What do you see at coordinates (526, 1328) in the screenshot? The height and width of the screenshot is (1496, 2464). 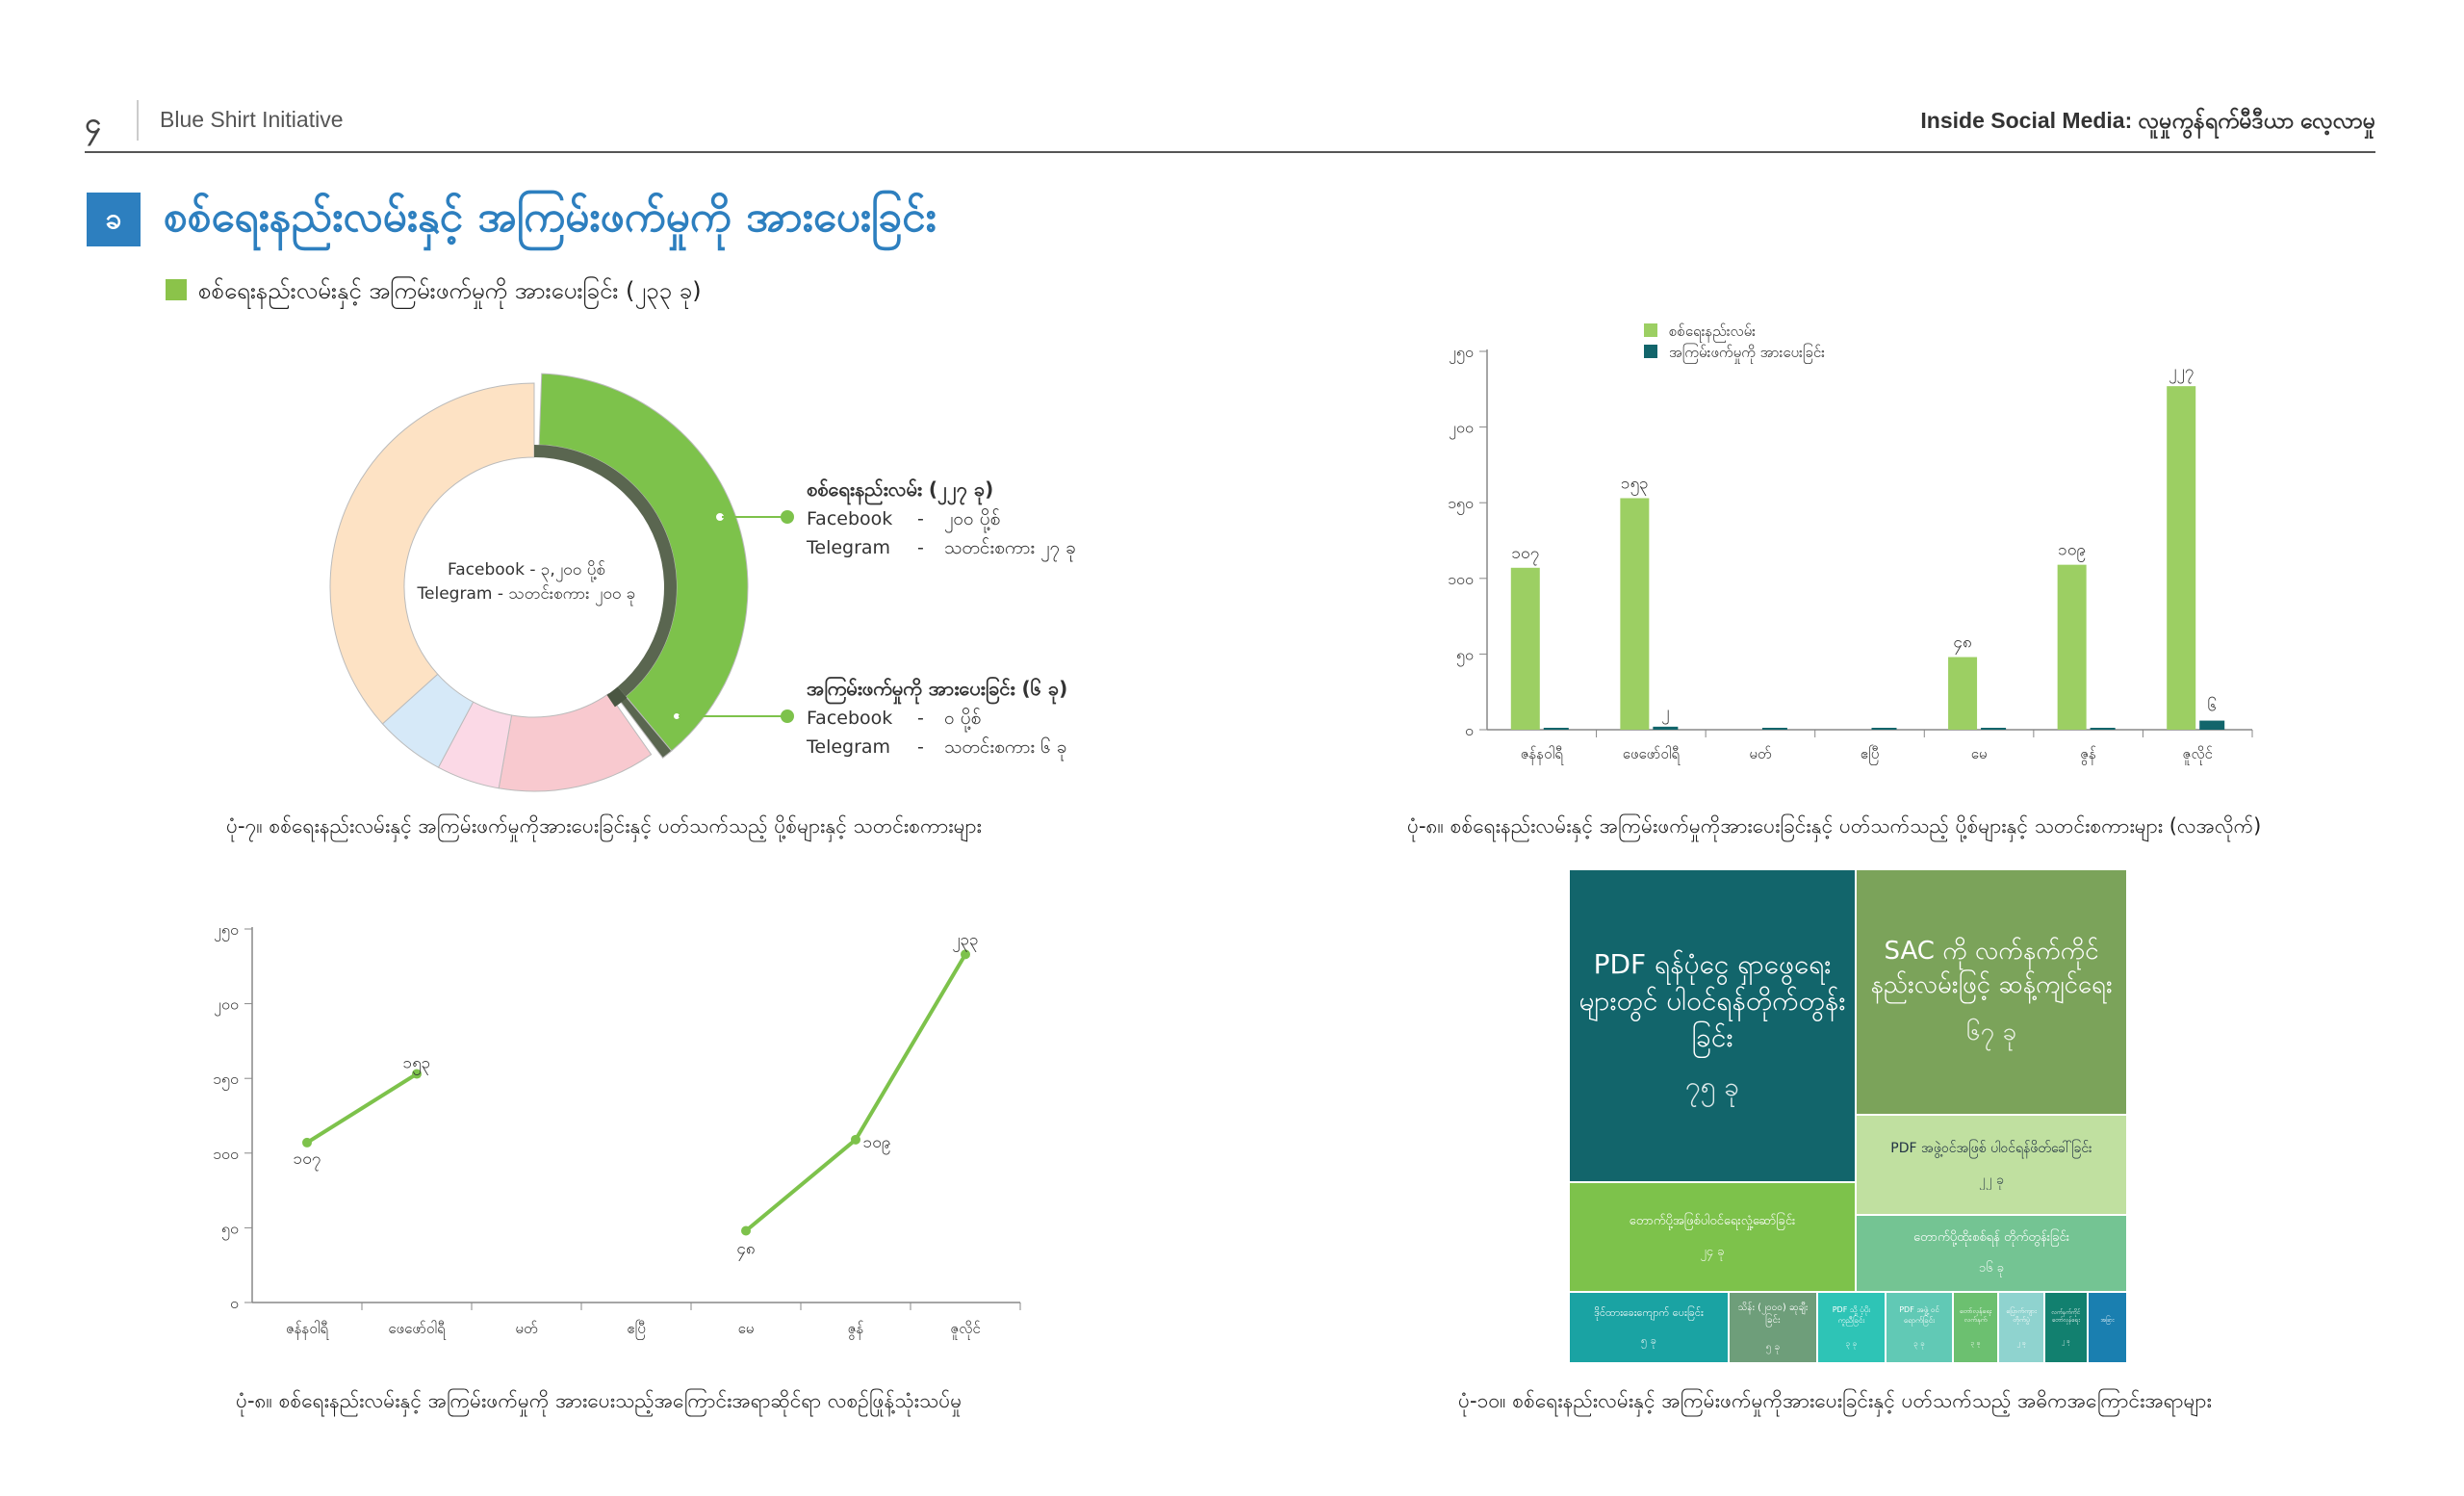 I see `line-x-tick-label: မတ်` at bounding box center [526, 1328].